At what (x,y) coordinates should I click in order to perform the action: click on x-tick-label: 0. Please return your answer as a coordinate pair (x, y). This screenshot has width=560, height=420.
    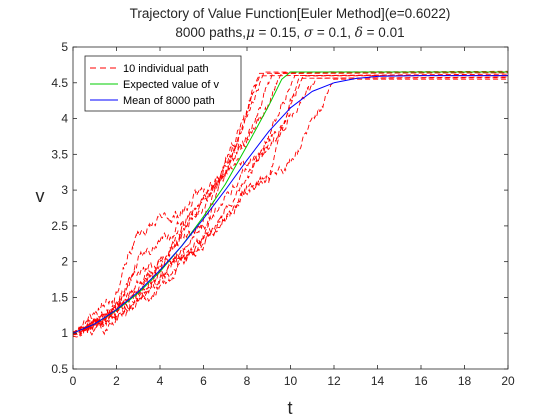
    Looking at the image, I should click on (73, 381).